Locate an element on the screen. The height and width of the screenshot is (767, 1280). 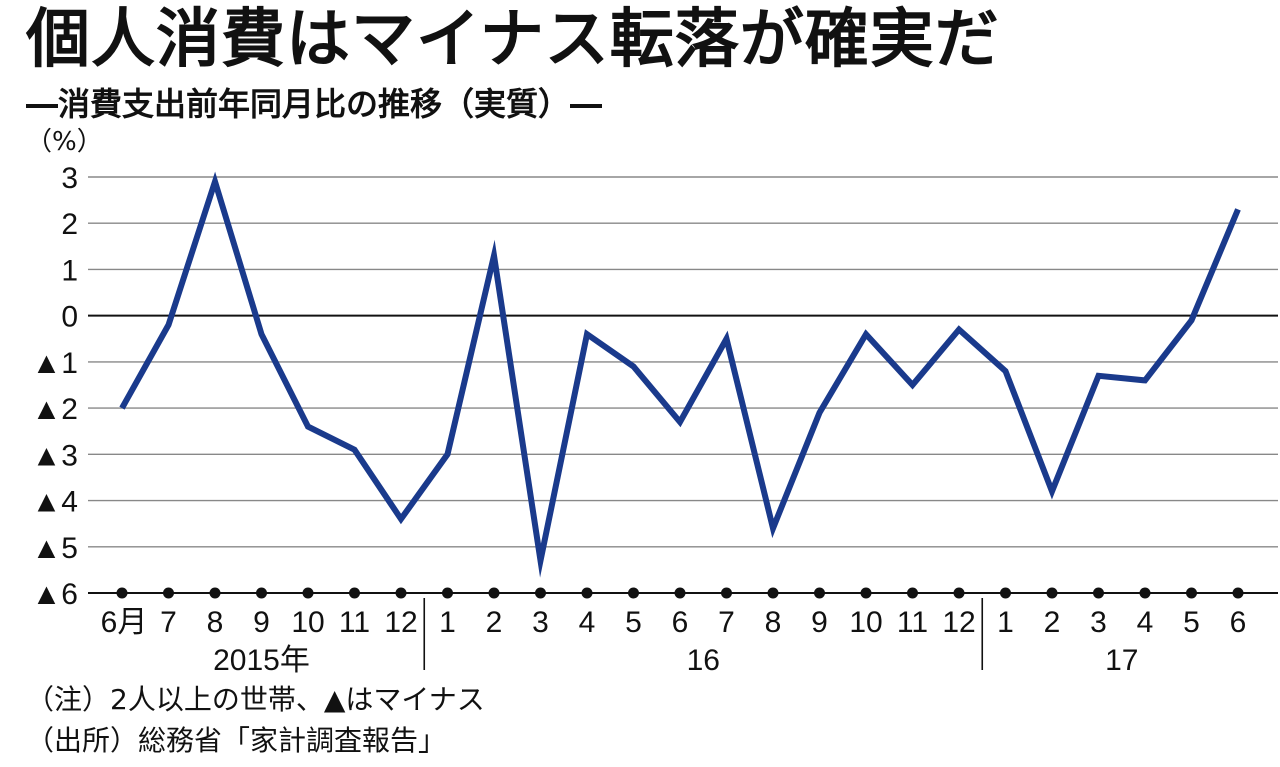
y-tick-label: ▲6 is located at coordinates (55, 594).